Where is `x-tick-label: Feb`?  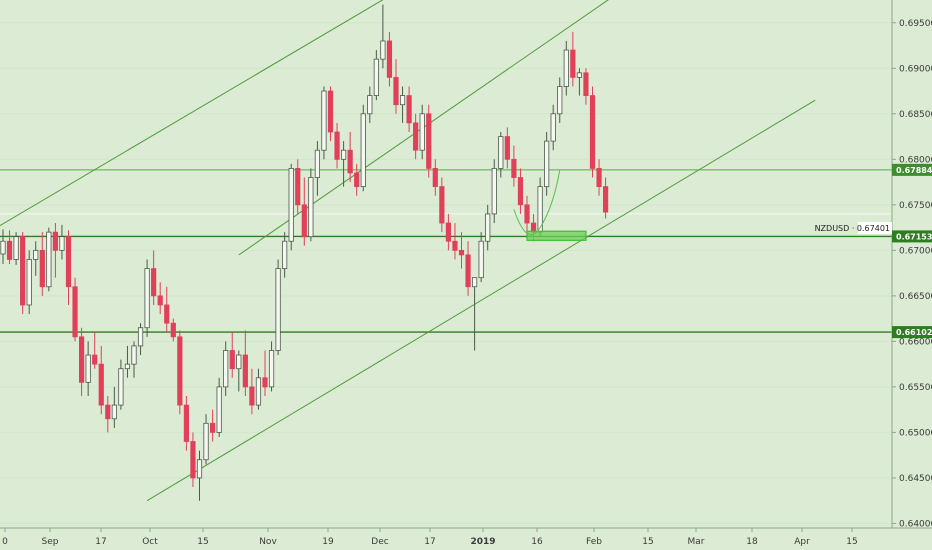 x-tick-label: Feb is located at coordinates (594, 542).